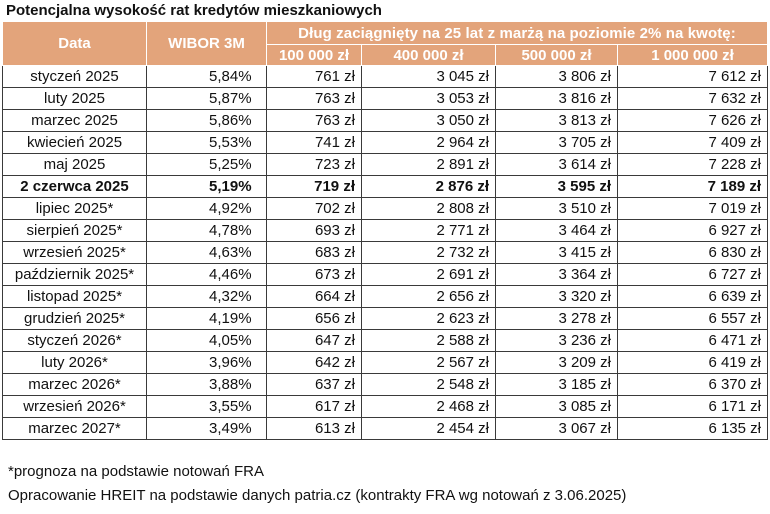 The width and height of the screenshot is (770, 514). I want to click on cell-amount-100k: 719 zł, so click(314, 186).